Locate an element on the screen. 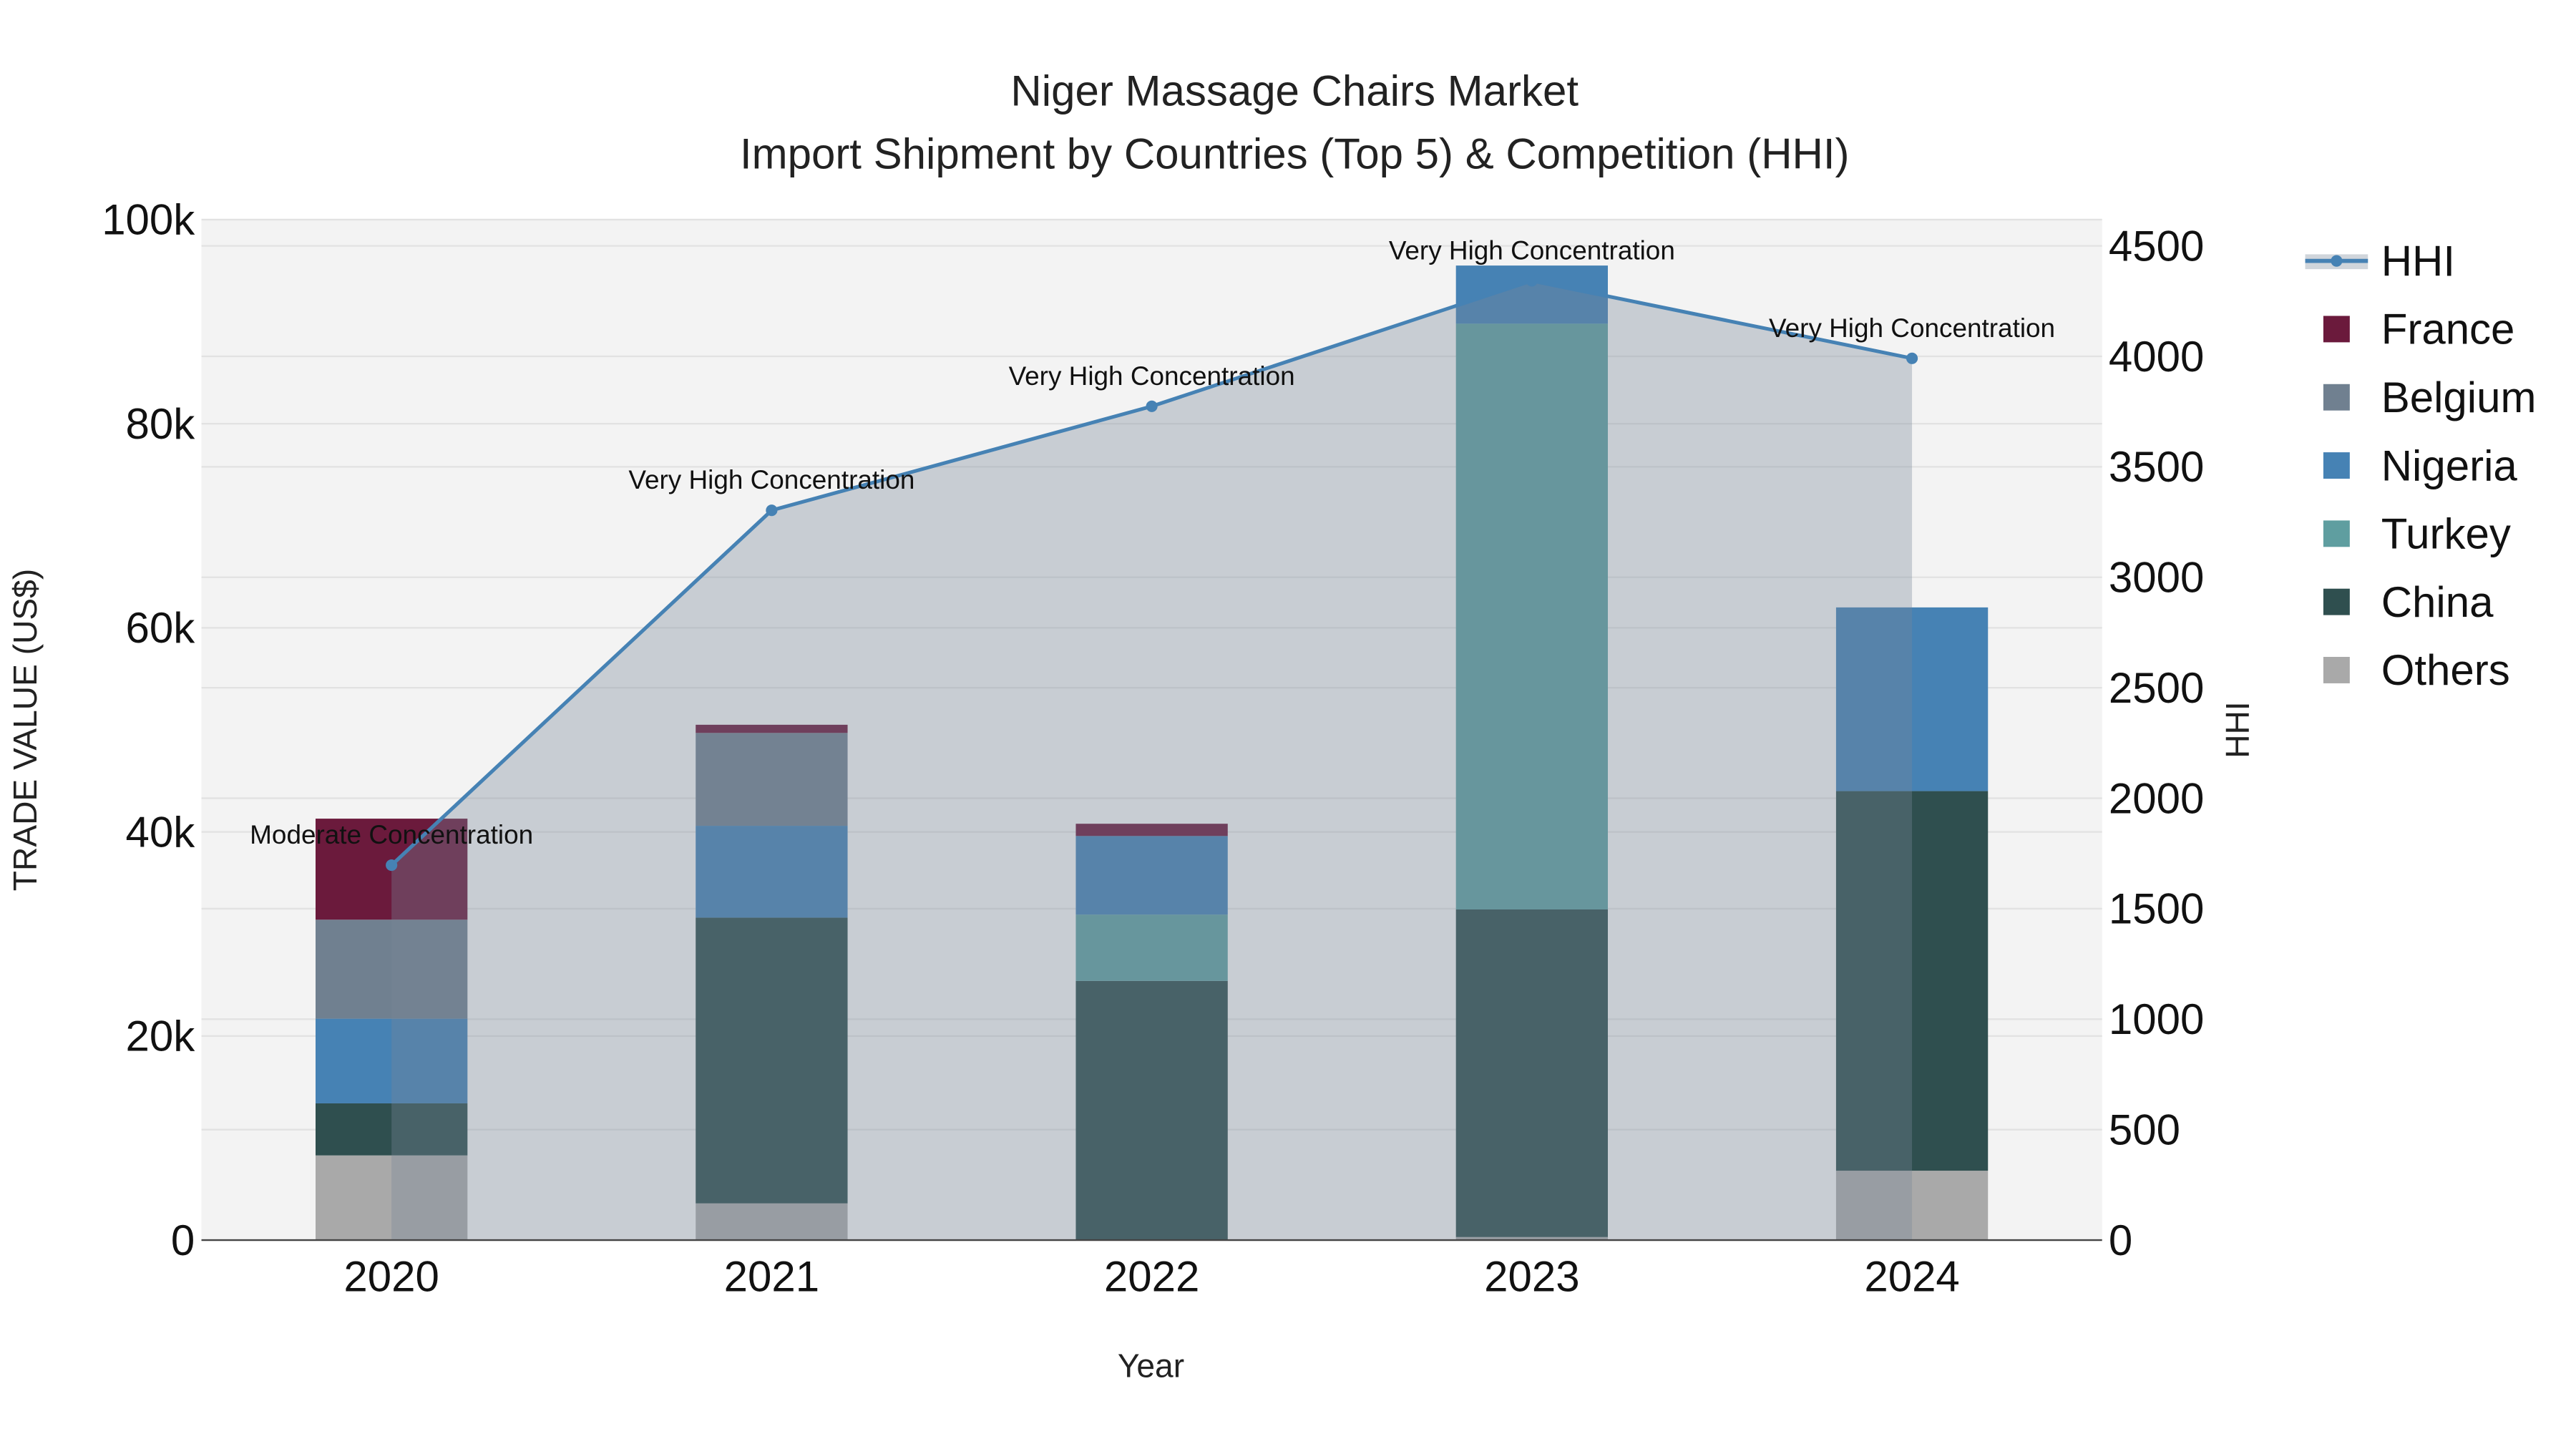 The width and height of the screenshot is (2576, 1449). y2-tick-label: 2500 is located at coordinates (2156, 688).